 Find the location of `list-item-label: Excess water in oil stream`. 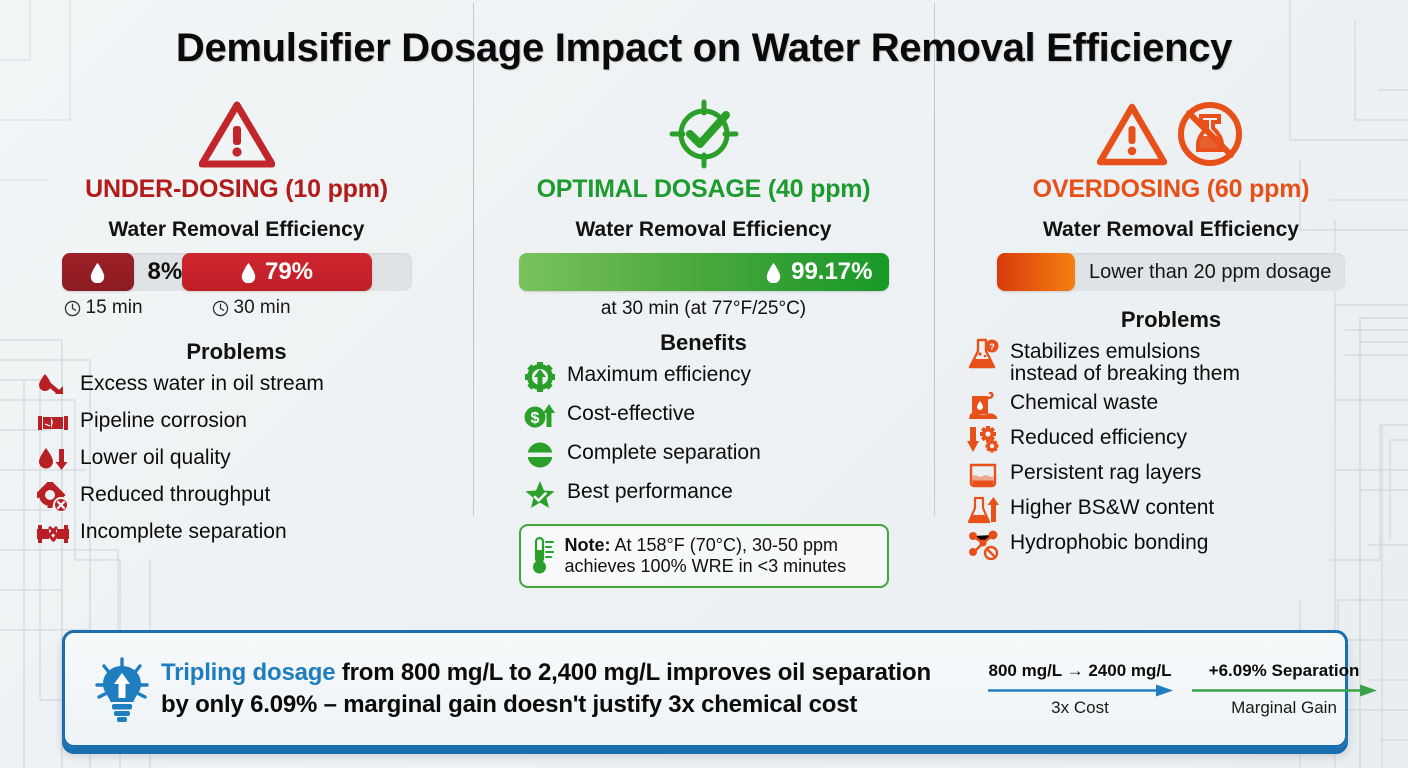

list-item-label: Excess water in oil stream is located at coordinates (202, 383).